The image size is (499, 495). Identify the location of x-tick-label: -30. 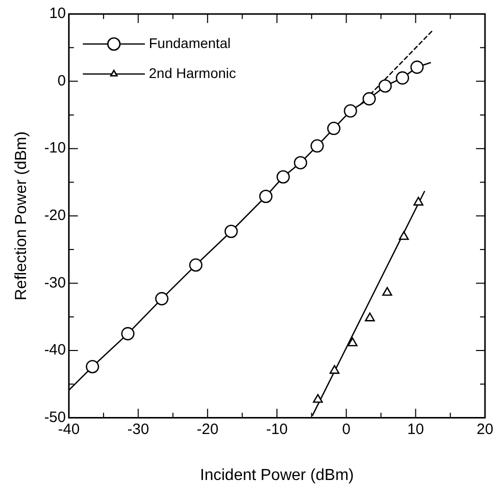
(138, 429).